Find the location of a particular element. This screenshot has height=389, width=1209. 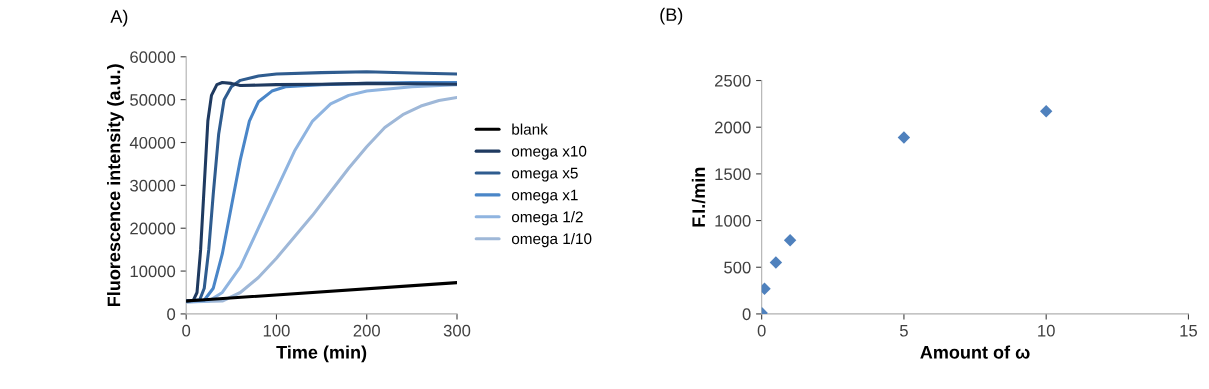

y-tick-label: 2500 is located at coordinates (733, 80).